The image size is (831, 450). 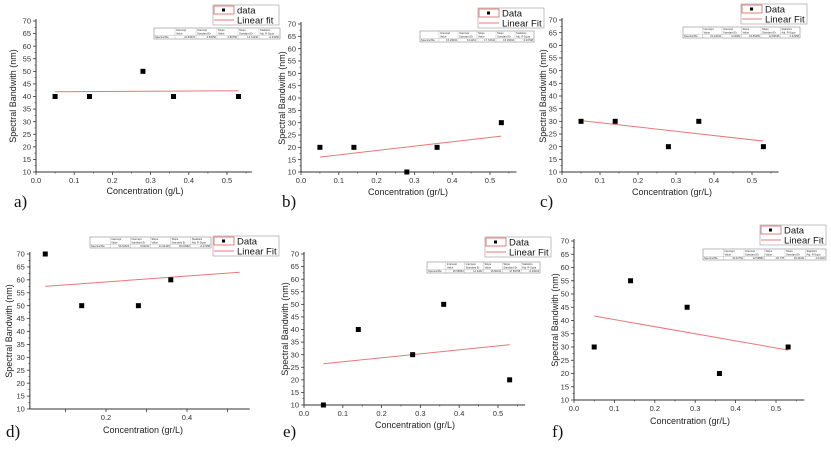 I want to click on x-tick-label: 0.5, so click(x=498, y=413).